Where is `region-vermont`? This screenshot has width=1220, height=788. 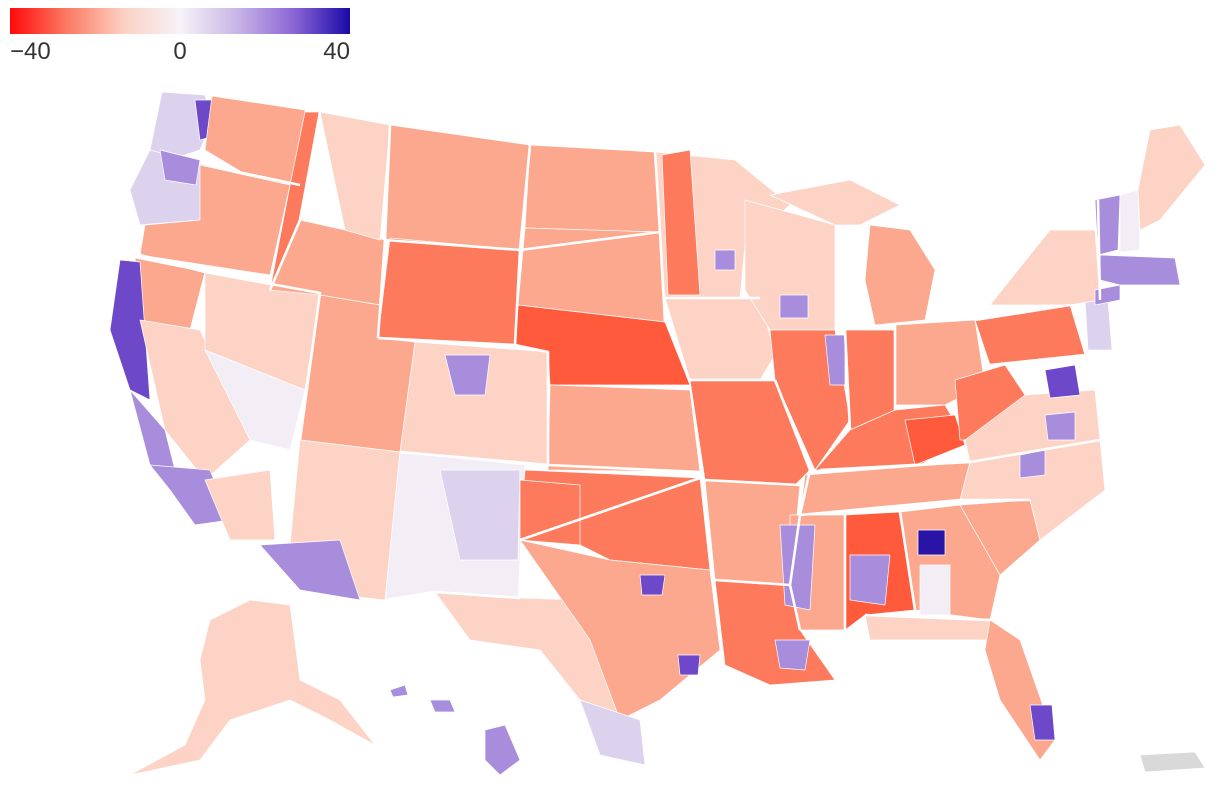
region-vermont is located at coordinates (1107, 225).